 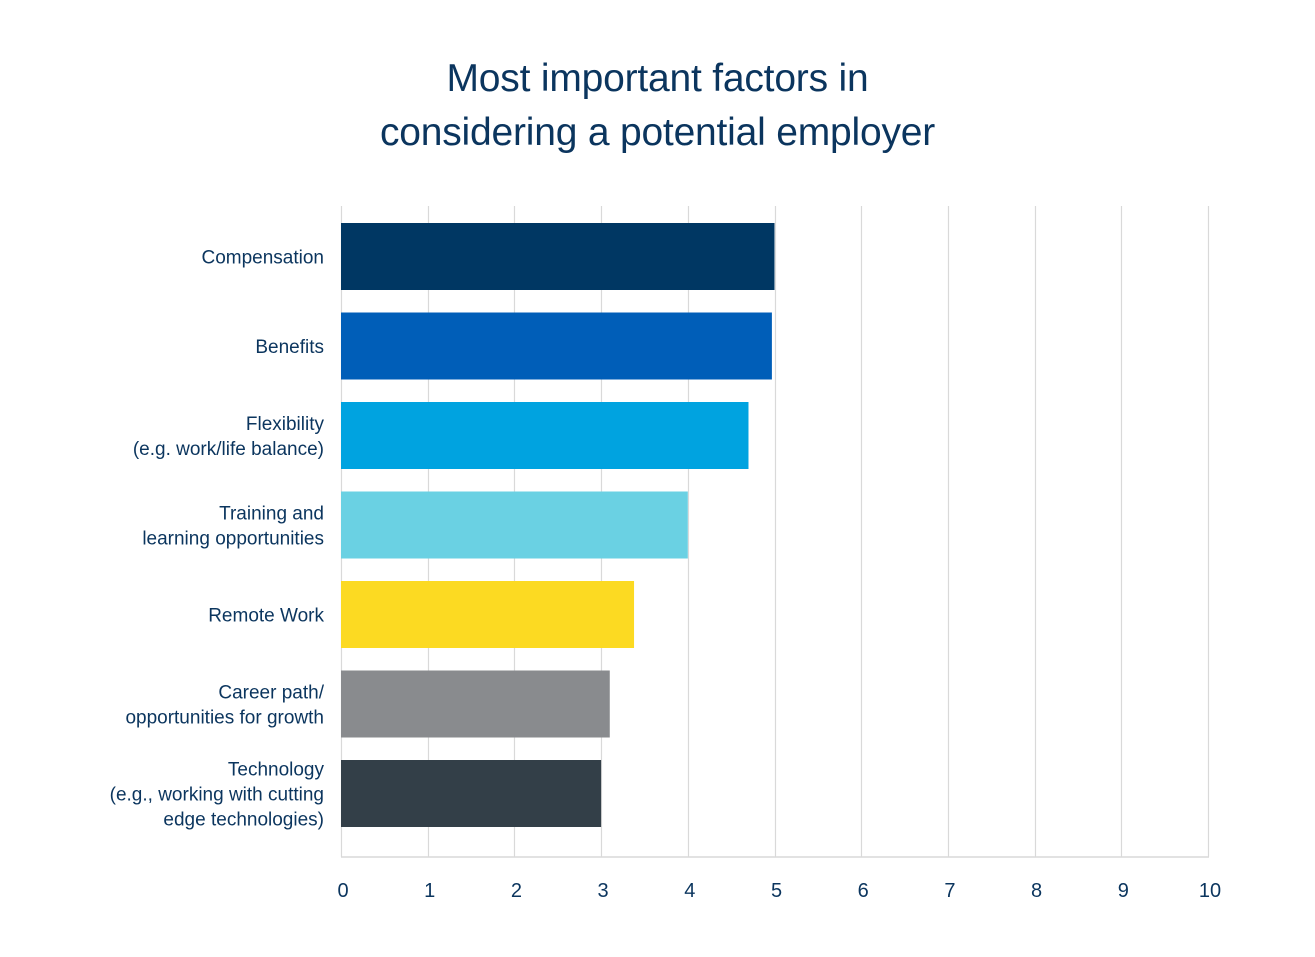 I want to click on x-tick-label: 3, so click(x=603, y=891).